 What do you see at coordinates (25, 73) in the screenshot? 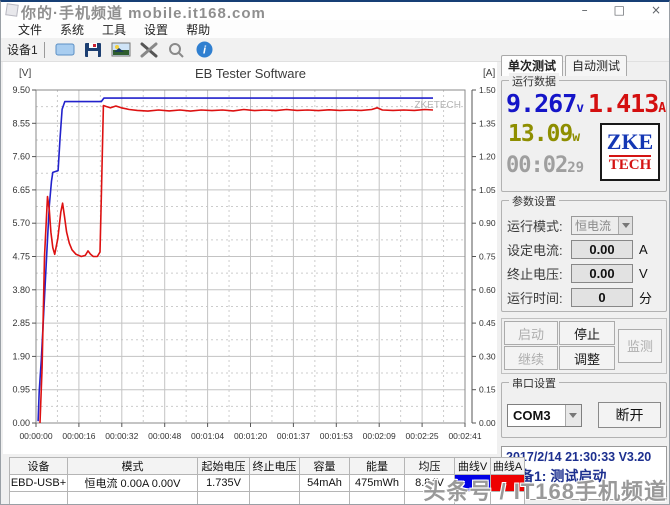
I see `svg-text: [V]` at bounding box center [25, 73].